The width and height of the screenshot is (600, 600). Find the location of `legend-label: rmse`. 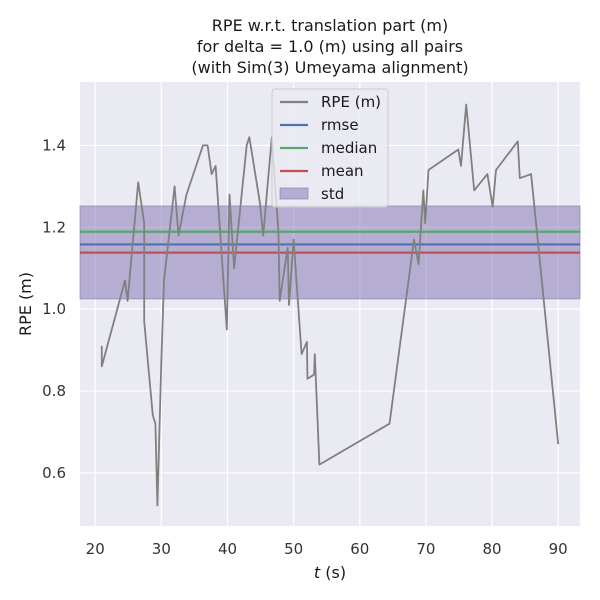

legend-label: rmse is located at coordinates (340, 125).